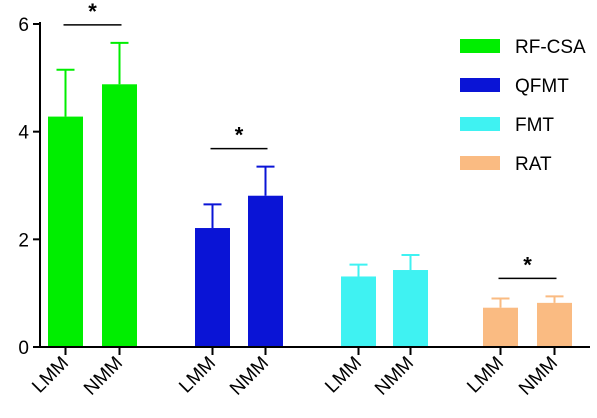 Image resolution: width=597 pixels, height=418 pixels. I want to click on legend-swatch-qfmt, so click(480, 85).